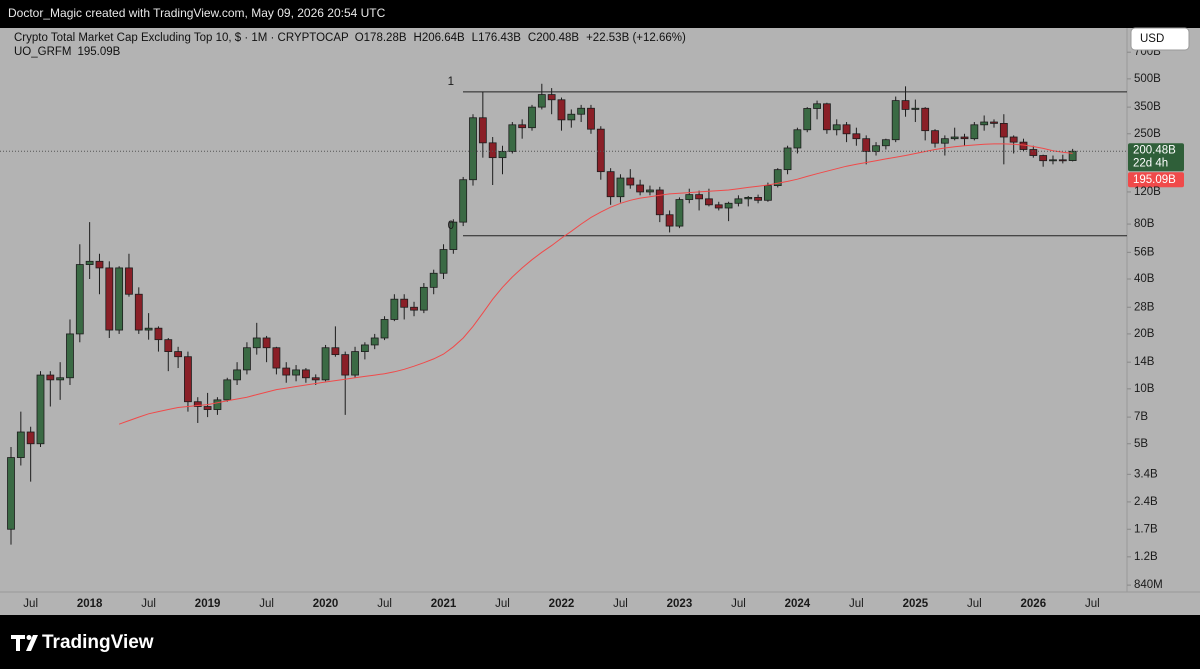 Image resolution: width=1200 pixels, height=669 pixels. Describe the element at coordinates (798, 604) in the screenshot. I see `x-tick-label: 2024` at that location.